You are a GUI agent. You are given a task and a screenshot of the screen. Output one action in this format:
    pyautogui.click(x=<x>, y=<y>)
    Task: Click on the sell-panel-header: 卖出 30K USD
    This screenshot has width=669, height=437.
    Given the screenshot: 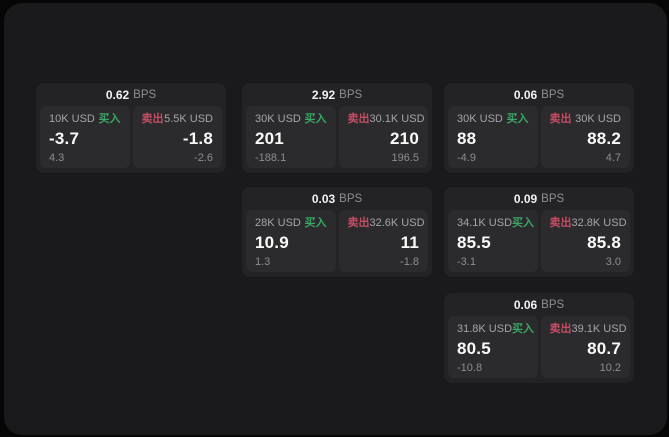 What is the action you would take?
    pyautogui.click(x=586, y=119)
    